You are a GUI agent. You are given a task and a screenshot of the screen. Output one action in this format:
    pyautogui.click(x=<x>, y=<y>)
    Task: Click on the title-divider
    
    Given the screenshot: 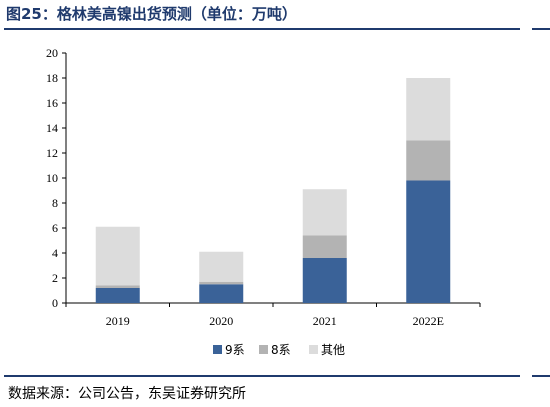 What is the action you would take?
    pyautogui.click(x=262, y=29)
    